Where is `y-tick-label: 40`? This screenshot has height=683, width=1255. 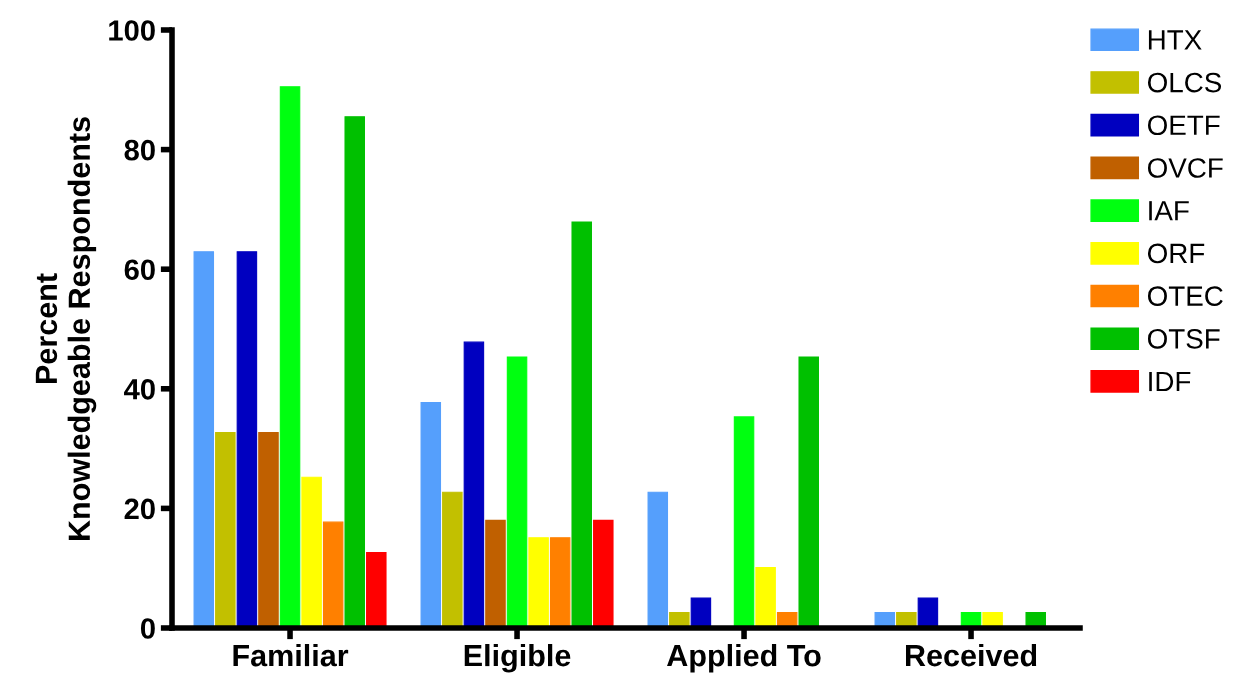 y-tick-label: 40 is located at coordinates (139, 389).